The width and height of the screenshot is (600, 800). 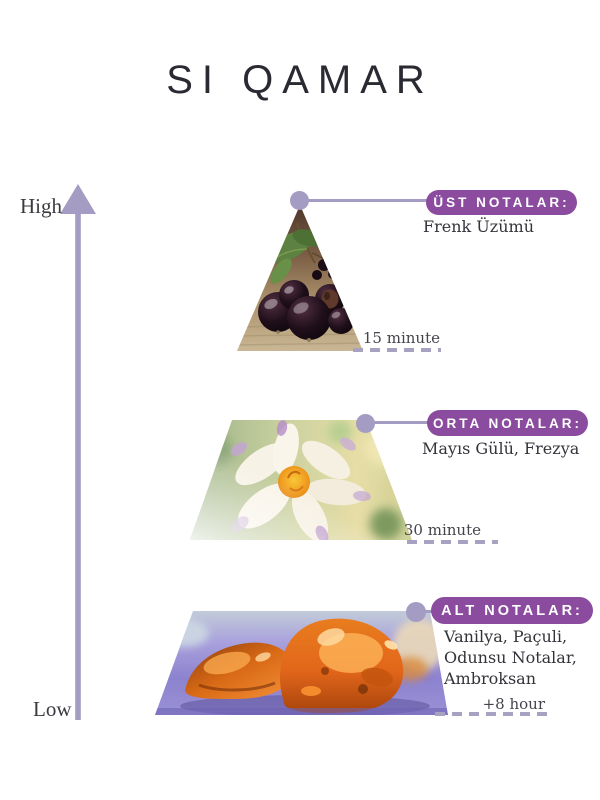 I want to click on base-duration-dashed-line, so click(x=491, y=714).